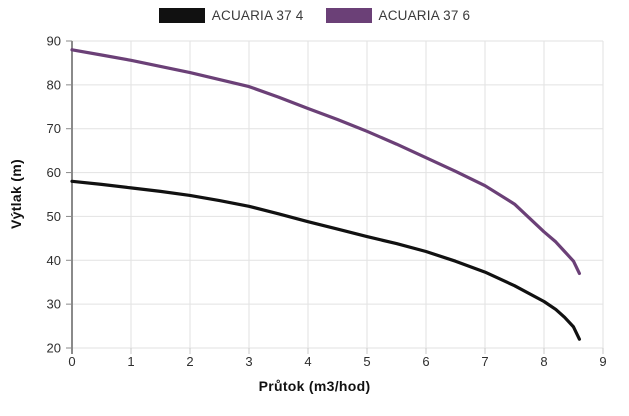  Describe the element at coordinates (366, 361) in the screenshot. I see `x-tick-label-5: 5` at that location.